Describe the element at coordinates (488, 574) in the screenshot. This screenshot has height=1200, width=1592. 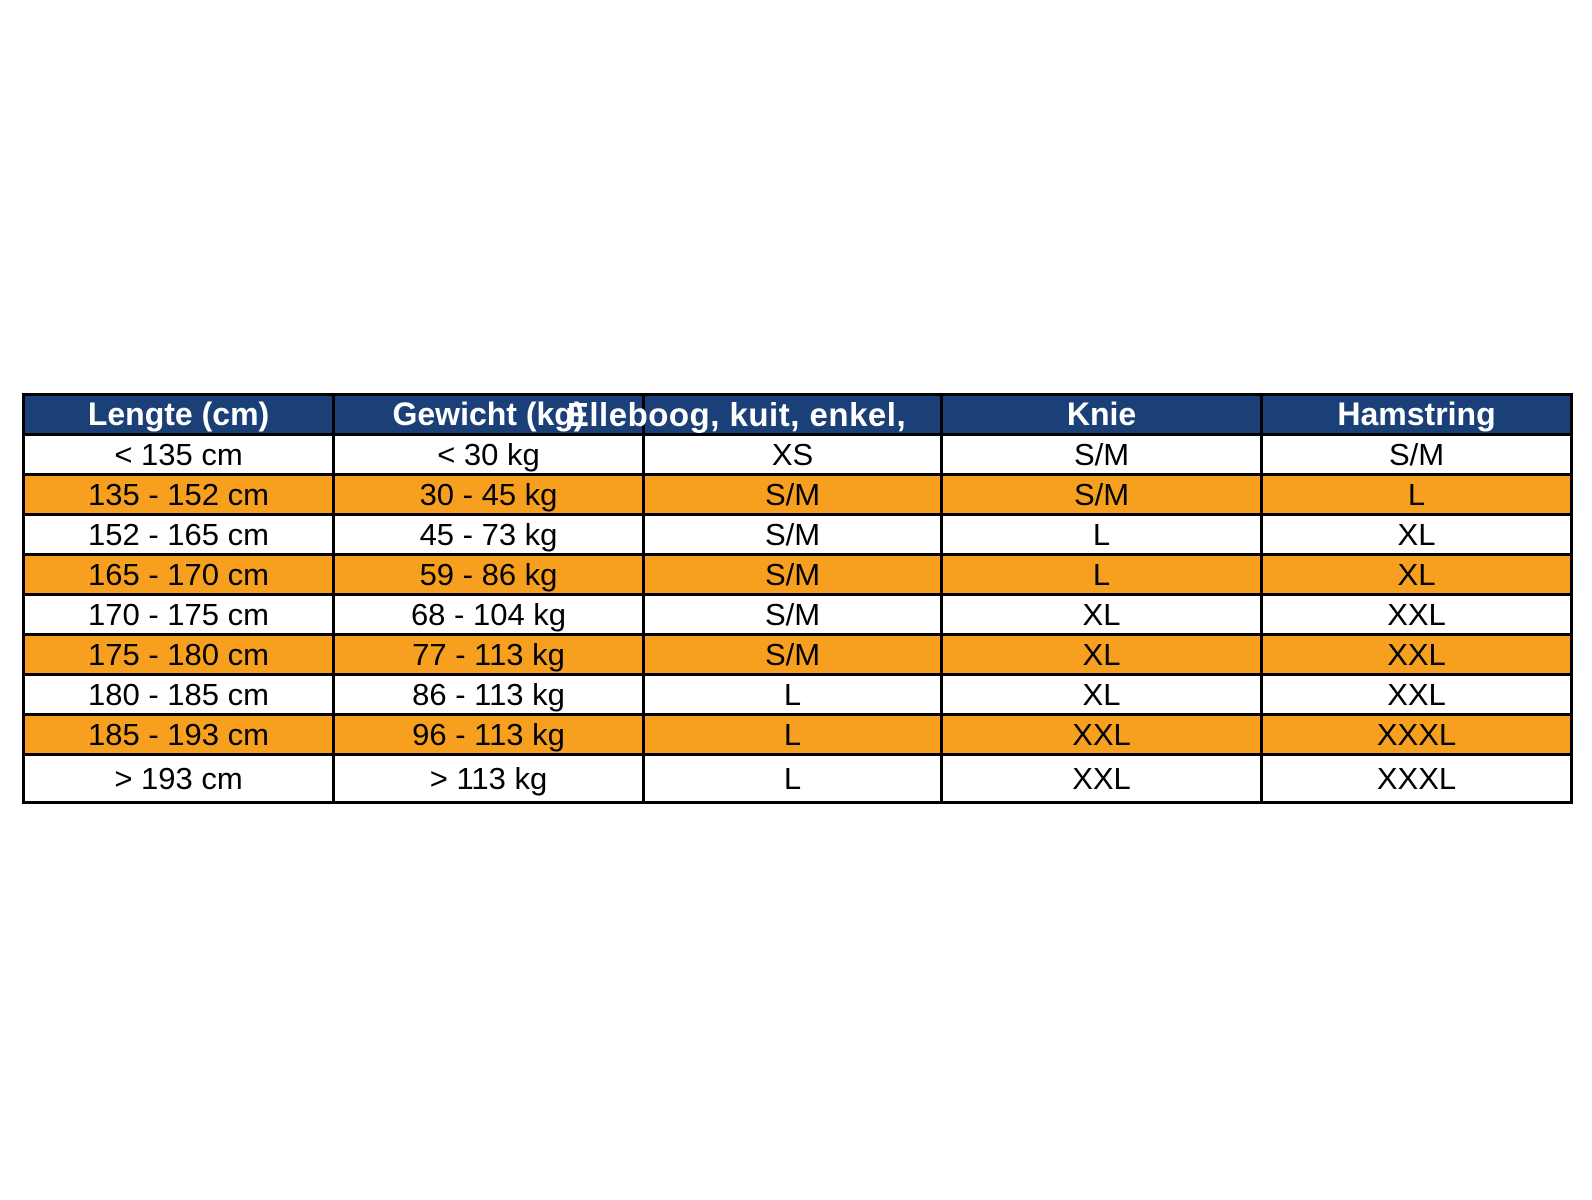
I see `table-cell-gewicht: 59 - 86 kg` at that location.